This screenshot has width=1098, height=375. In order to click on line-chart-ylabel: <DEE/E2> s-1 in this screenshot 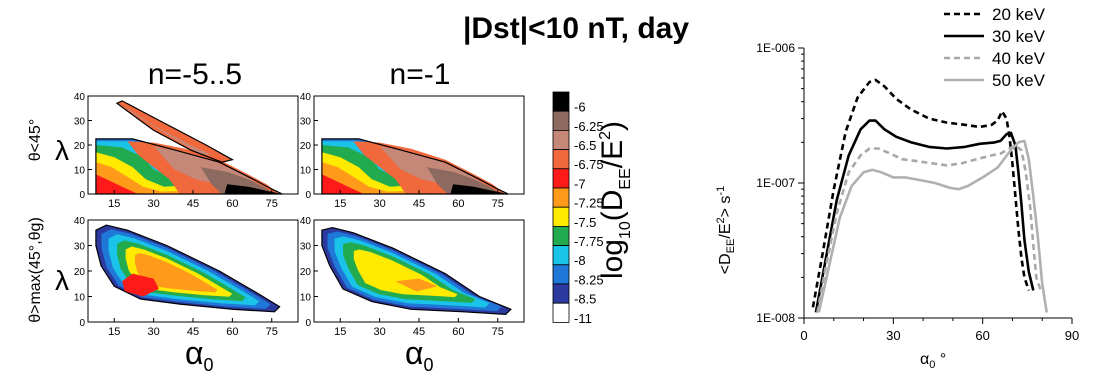, I will do `click(726, 230)`.